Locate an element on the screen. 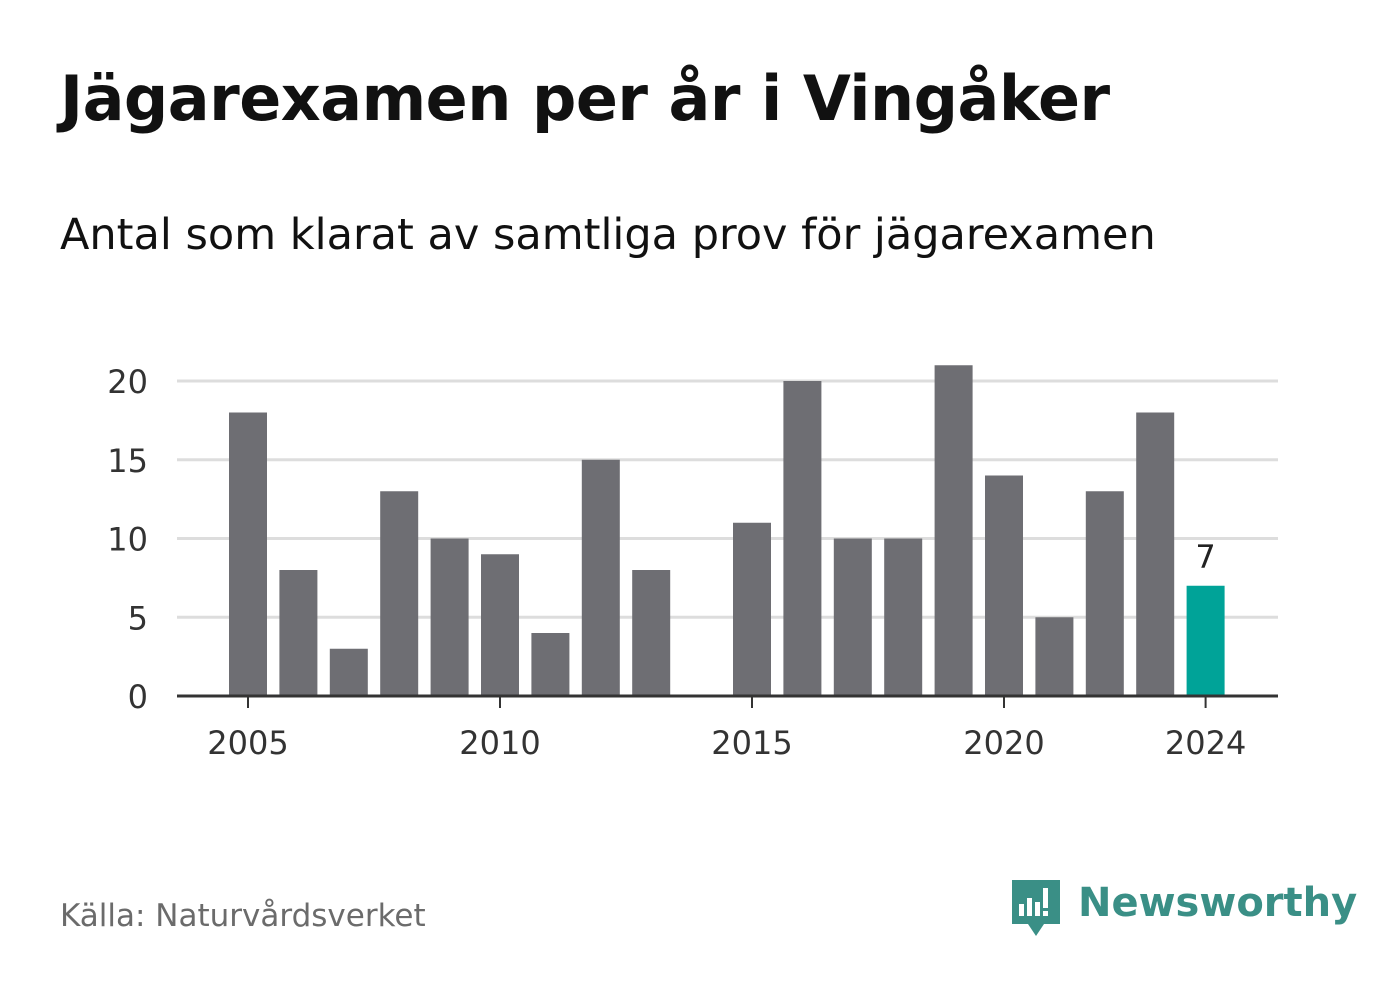  data-label-2024: 7 is located at coordinates (1205, 557).